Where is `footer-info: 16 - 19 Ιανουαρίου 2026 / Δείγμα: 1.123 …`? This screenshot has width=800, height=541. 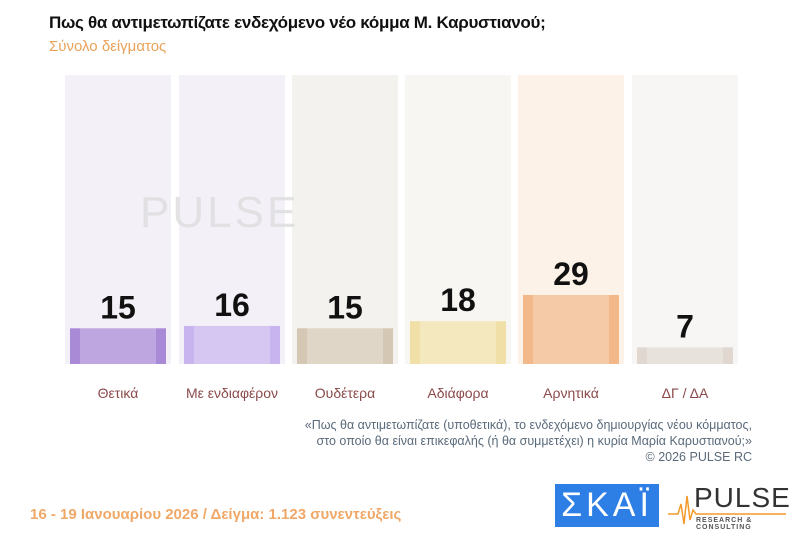
footer-info: 16 - 19 Ιανουαρίου 2026 / Δείγμα: 1.123 … is located at coordinates (216, 514).